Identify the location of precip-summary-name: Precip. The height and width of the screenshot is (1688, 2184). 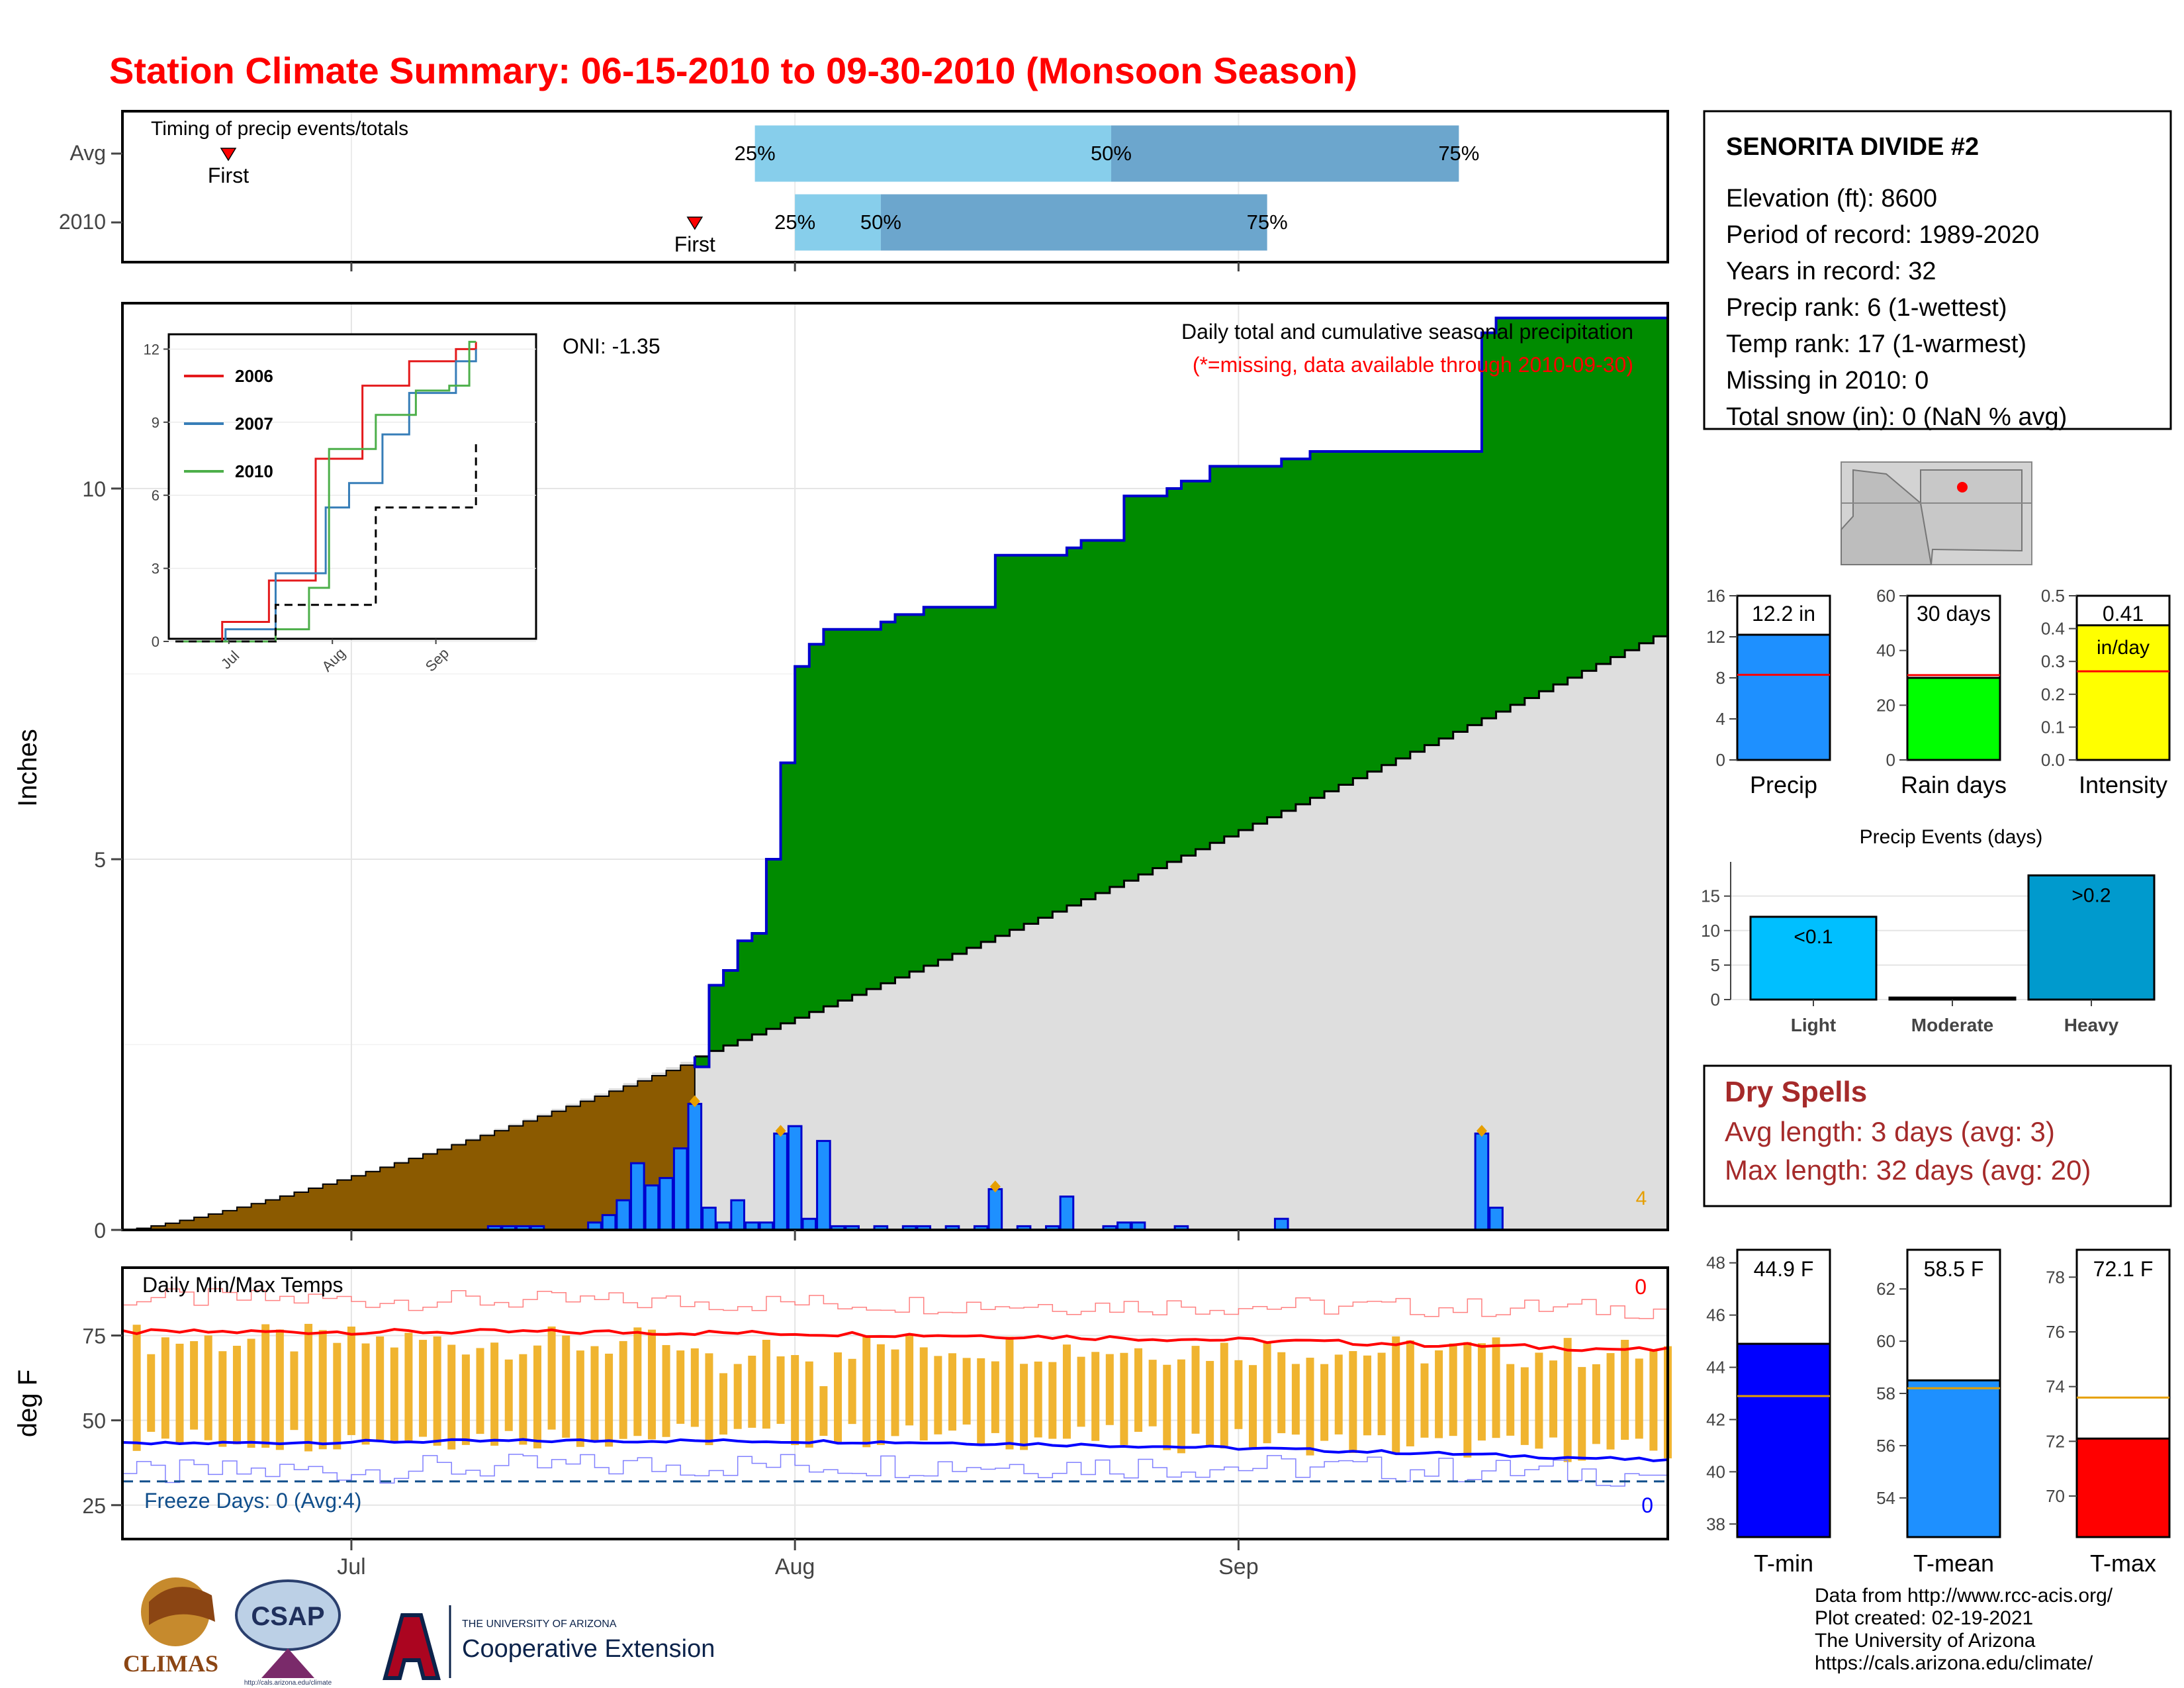
(1783, 784).